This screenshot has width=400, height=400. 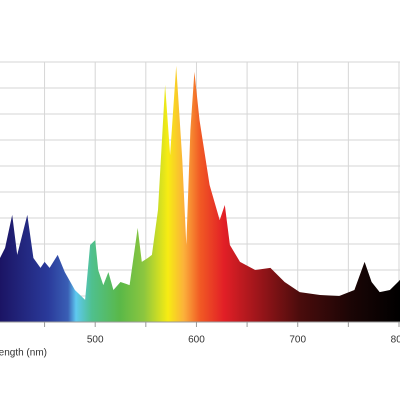 What do you see at coordinates (95, 340) in the screenshot?
I see `x-tick-label: 500` at bounding box center [95, 340].